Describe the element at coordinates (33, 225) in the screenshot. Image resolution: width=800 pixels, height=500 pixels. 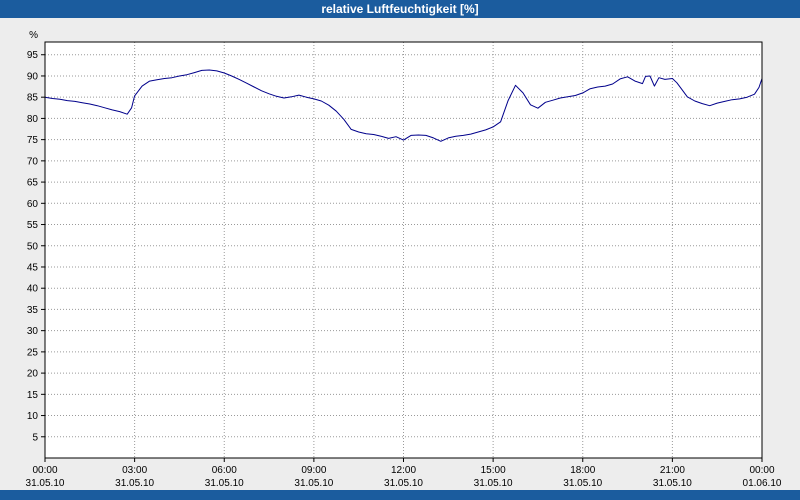
I see `y-tick-label: 55` at that location.